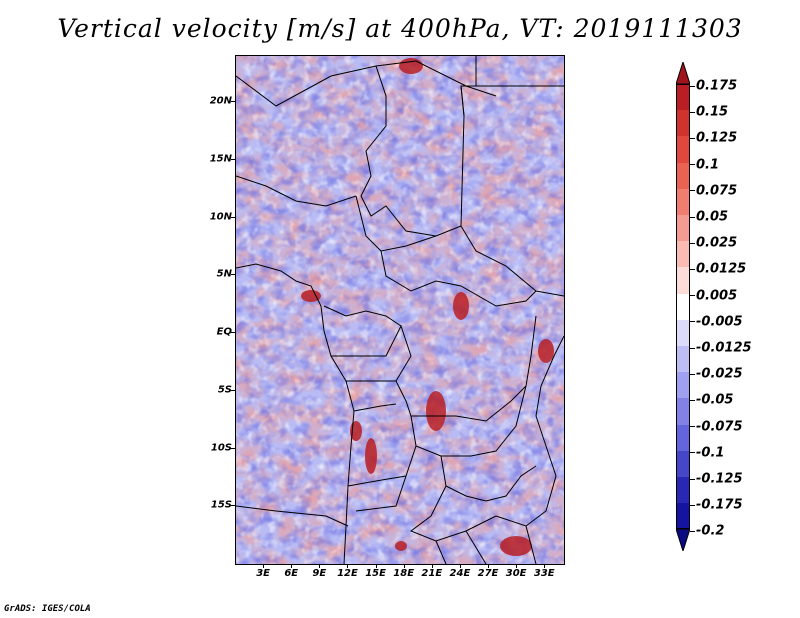 The height and width of the screenshot is (618, 800). Describe the element at coordinates (47, 609) in the screenshot. I see `footer-credit: GrADS: IGES/COLA` at that location.